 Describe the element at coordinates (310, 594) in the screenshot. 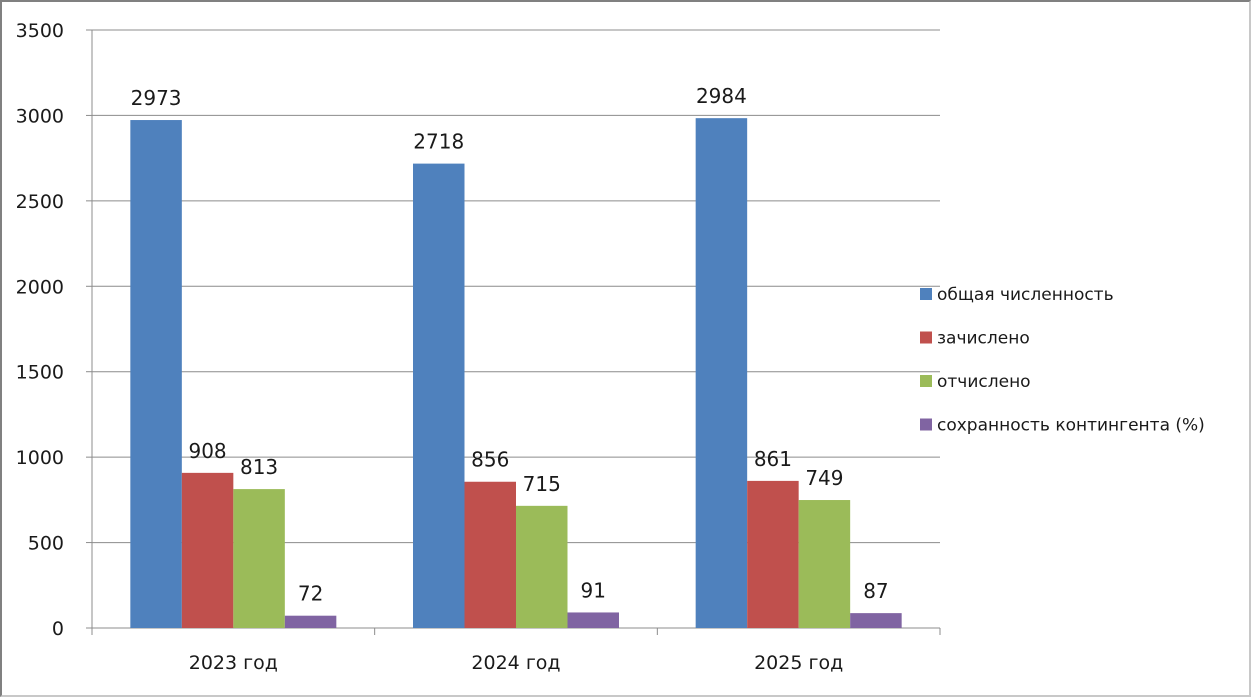

I see `data-label: 72` at that location.